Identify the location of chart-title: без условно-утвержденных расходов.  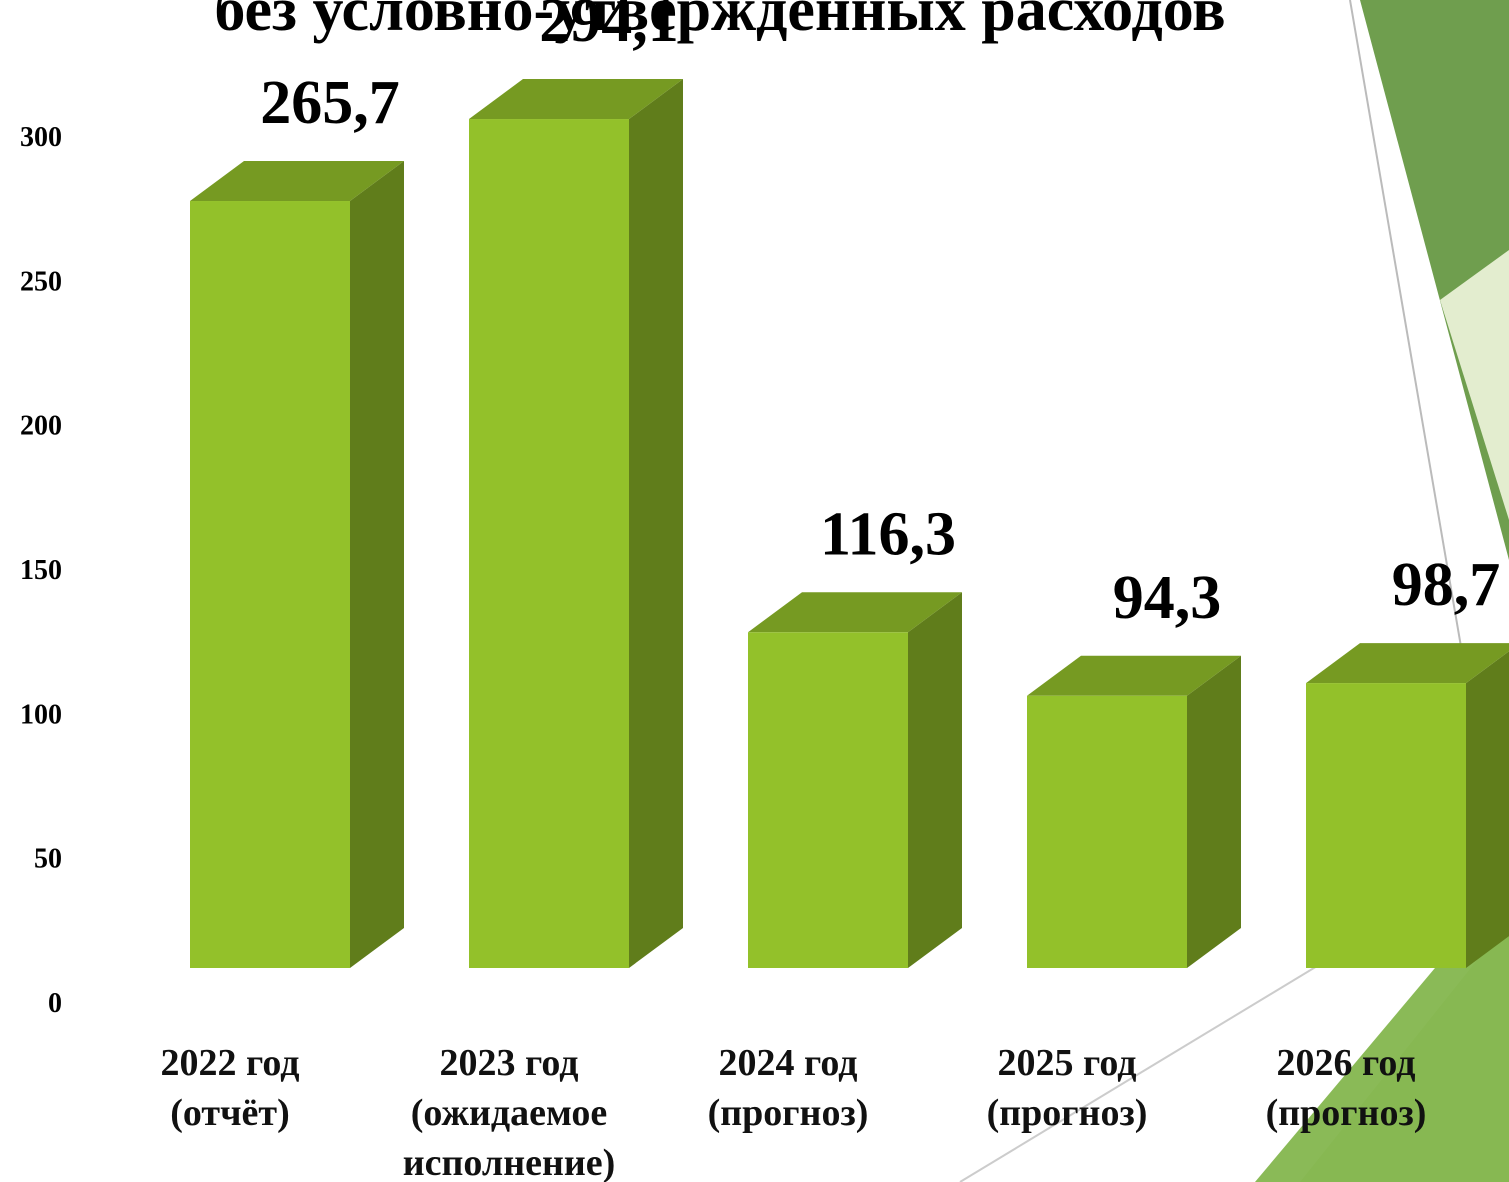
(719, 22).